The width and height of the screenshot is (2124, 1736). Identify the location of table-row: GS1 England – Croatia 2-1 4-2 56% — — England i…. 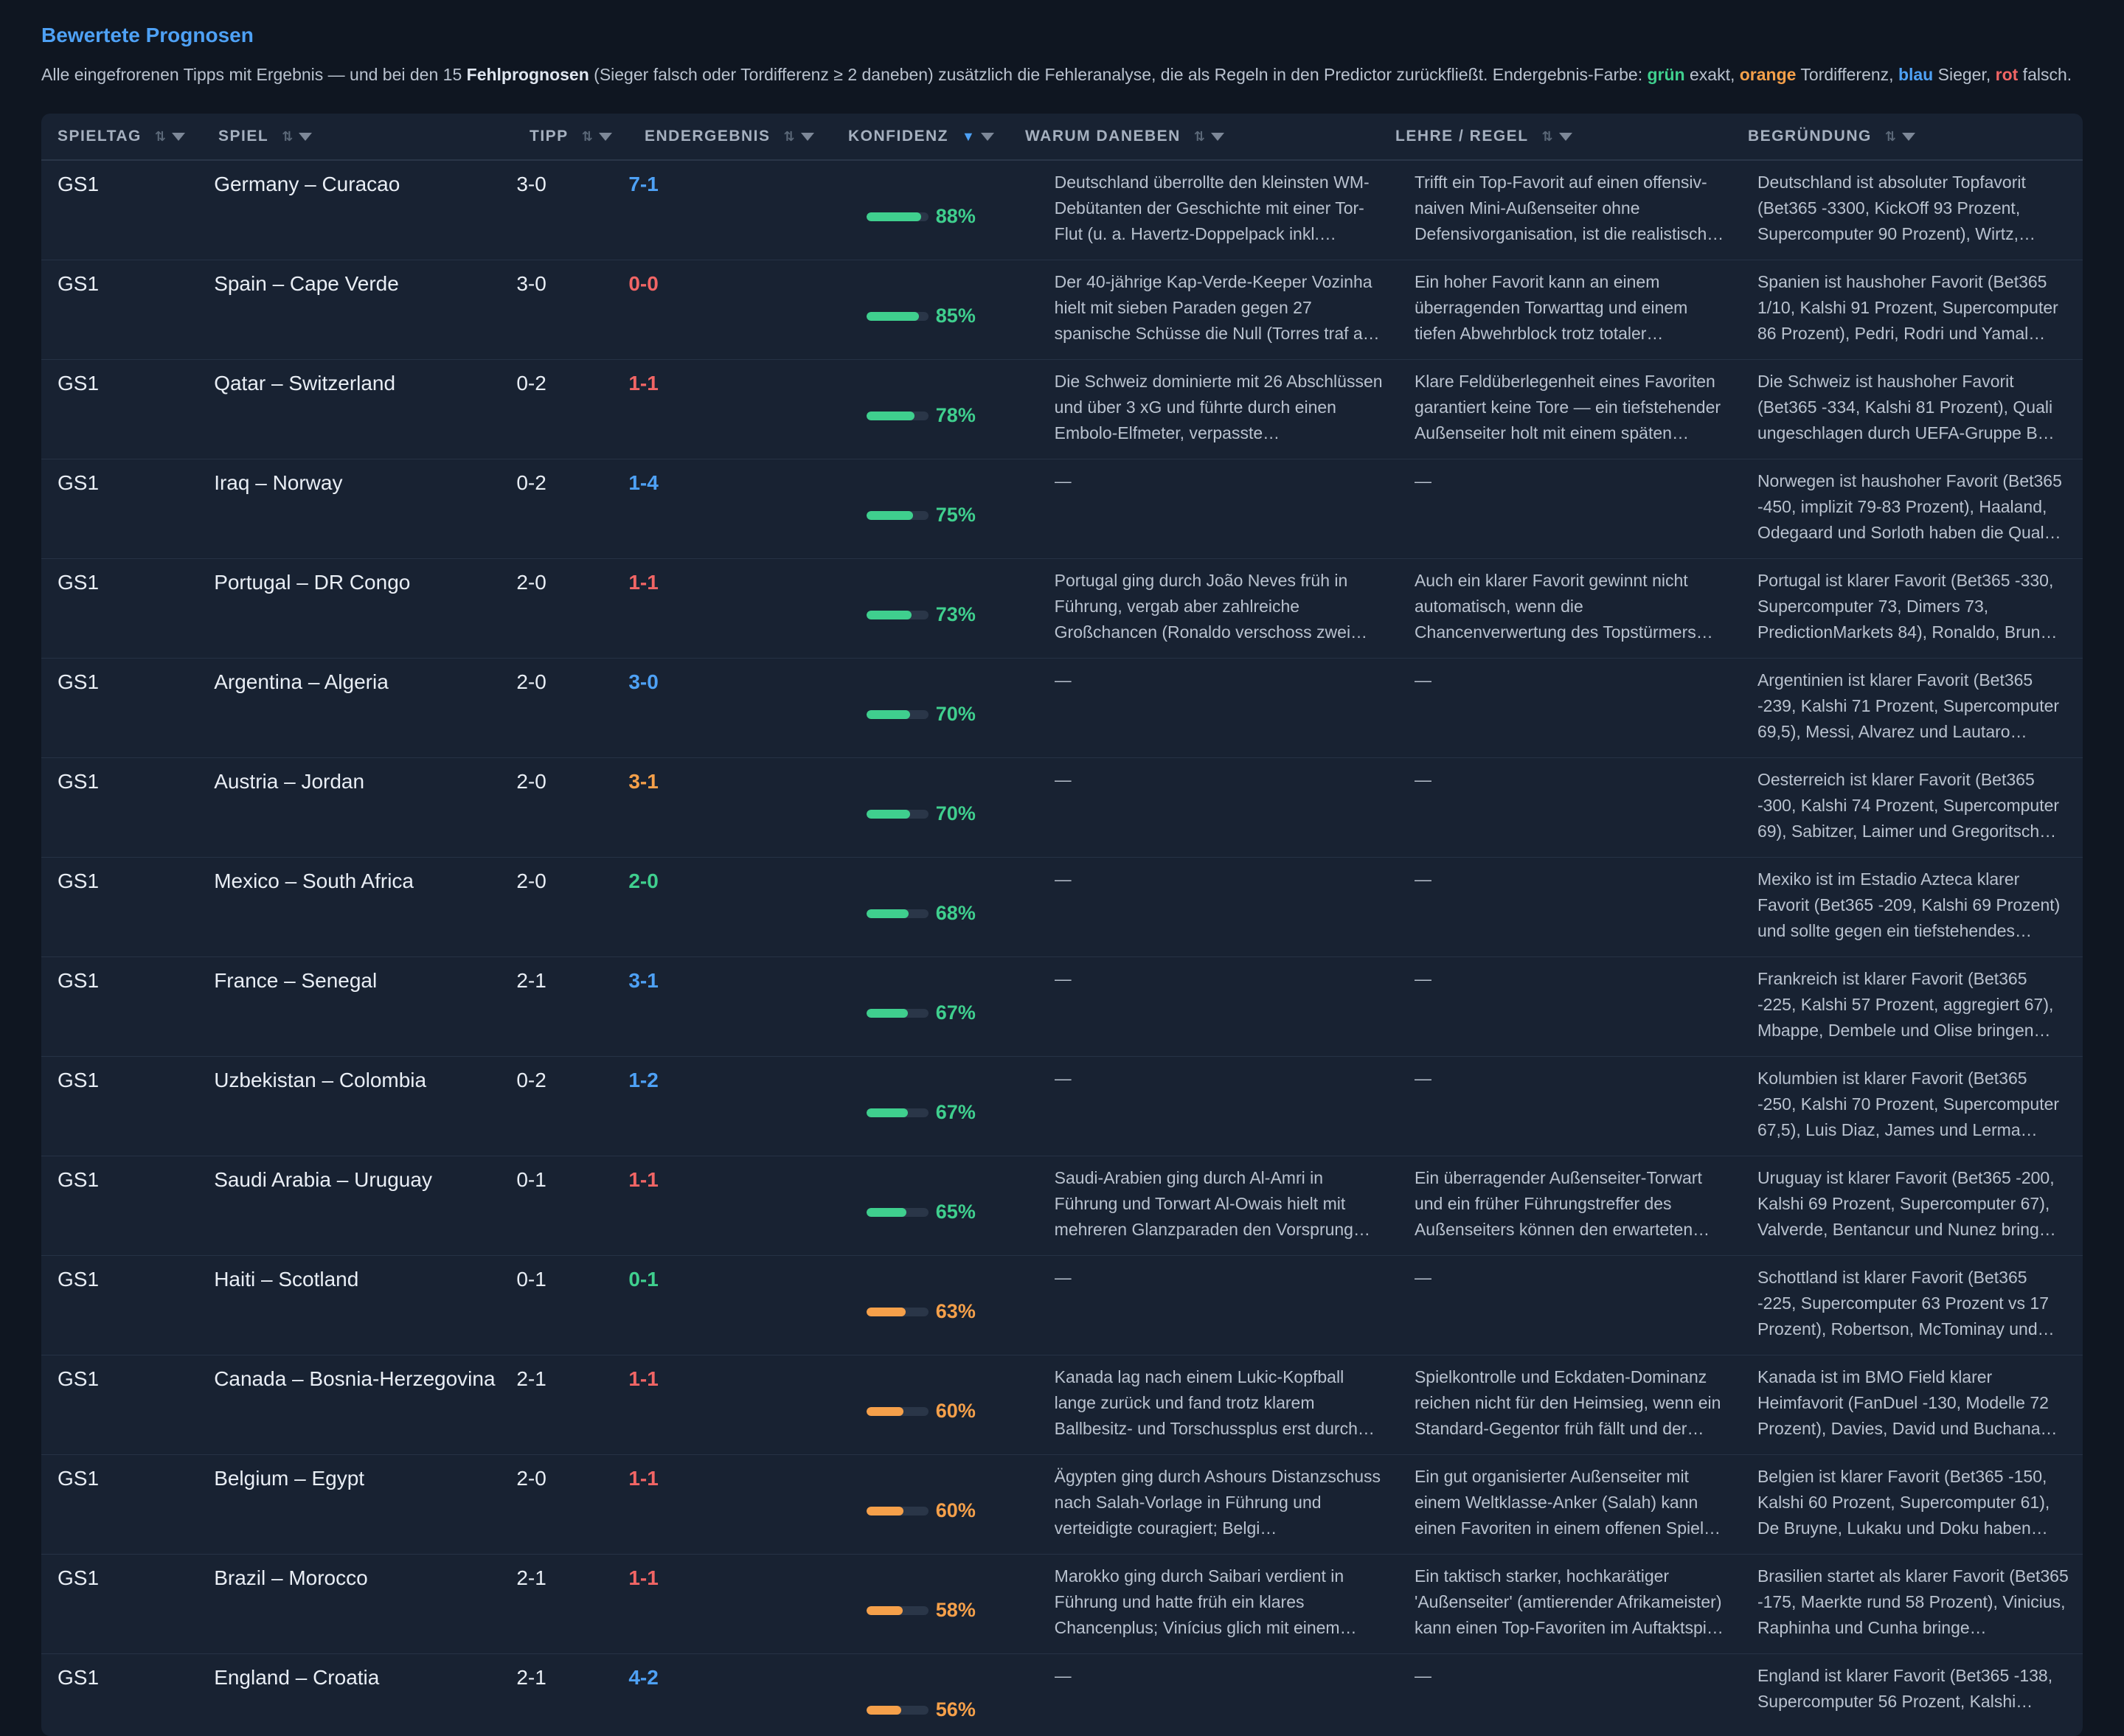
(1062, 1695).